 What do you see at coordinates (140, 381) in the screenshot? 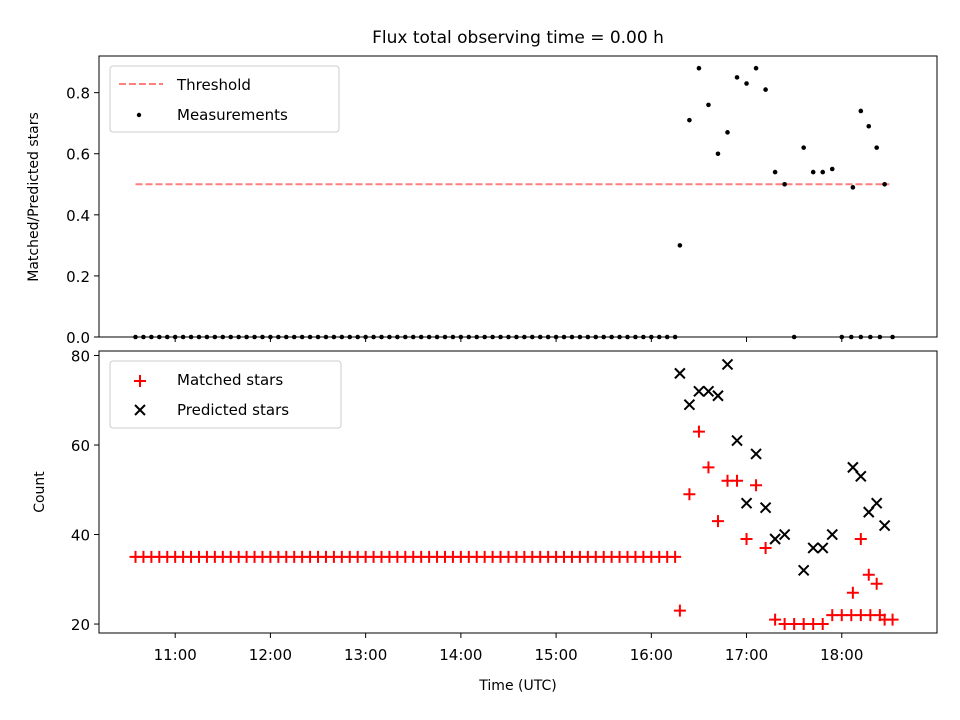
I see `matched-stars-legend-swatch` at bounding box center [140, 381].